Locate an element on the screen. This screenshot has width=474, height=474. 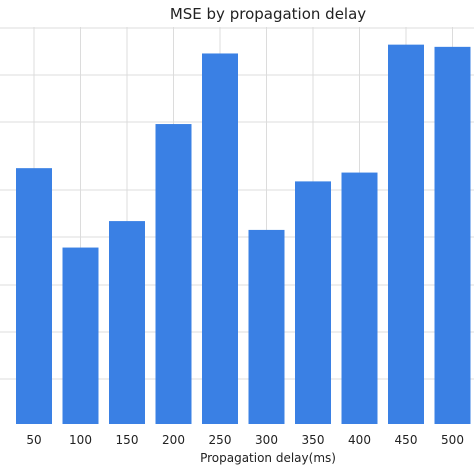
x-axis-label: Propagation delay(ms) is located at coordinates (268, 458).